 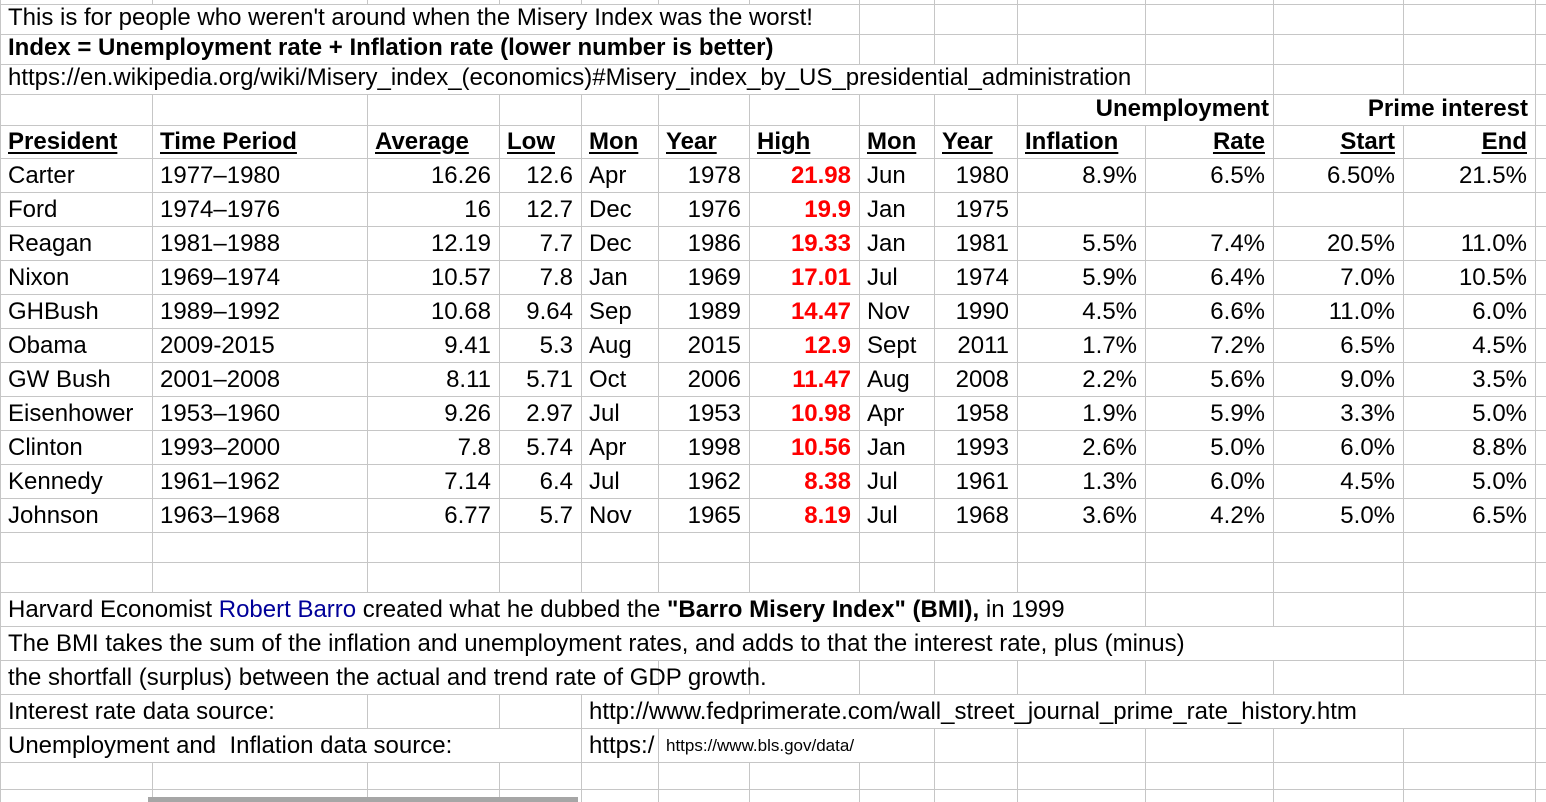 I want to click on cell-low-year: 1976, so click(x=704, y=209).